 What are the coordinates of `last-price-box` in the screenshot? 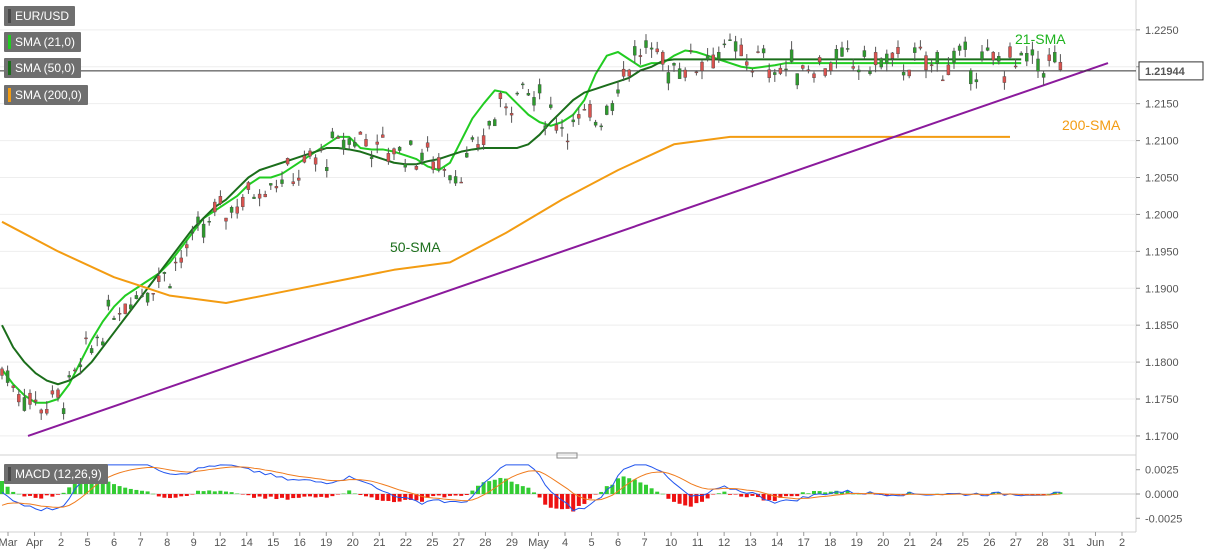 It's located at (1171, 71).